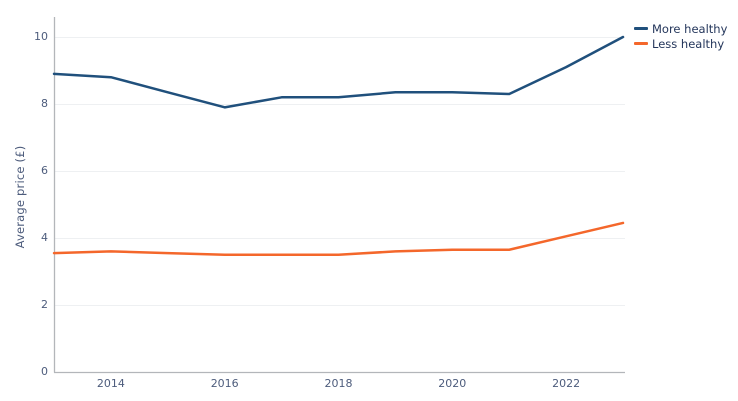 The image size is (738, 401). What do you see at coordinates (224, 383) in the screenshot?
I see `x-tick-label: 2016` at bounding box center [224, 383].